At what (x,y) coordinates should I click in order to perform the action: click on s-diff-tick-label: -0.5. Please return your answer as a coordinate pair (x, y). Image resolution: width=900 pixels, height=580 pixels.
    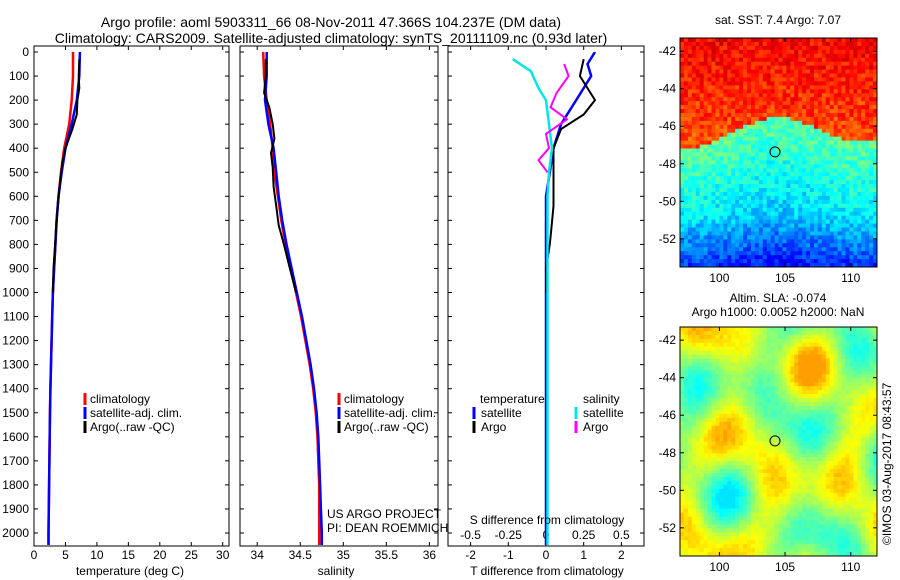
    Looking at the image, I should click on (470, 535).